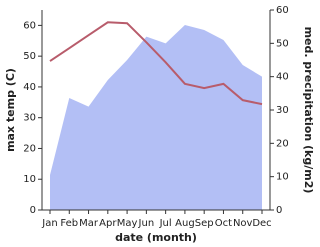 The image size is (320, 247). I want to click on y-tick-label: 20, so click(29, 148).